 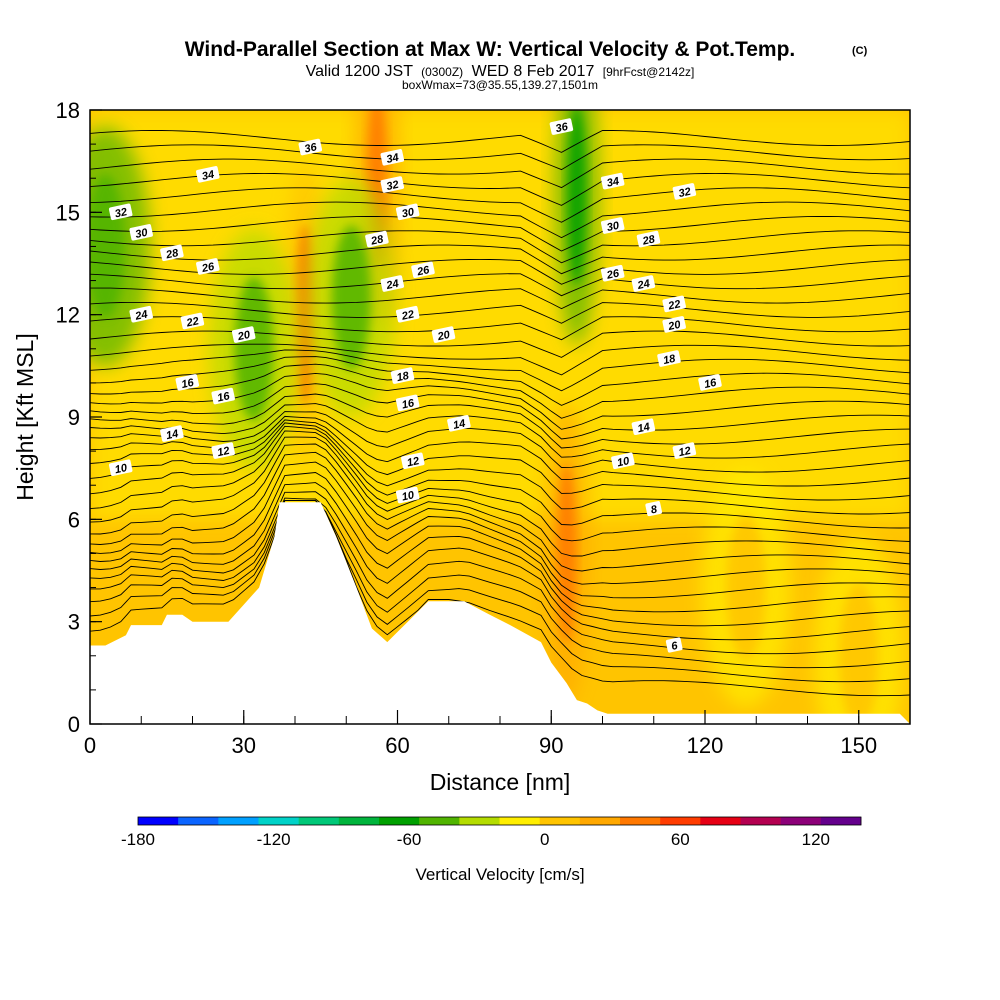 What do you see at coordinates (360, 71) in the screenshot?
I see `valid-time-jst: Valid 1200 JST` at bounding box center [360, 71].